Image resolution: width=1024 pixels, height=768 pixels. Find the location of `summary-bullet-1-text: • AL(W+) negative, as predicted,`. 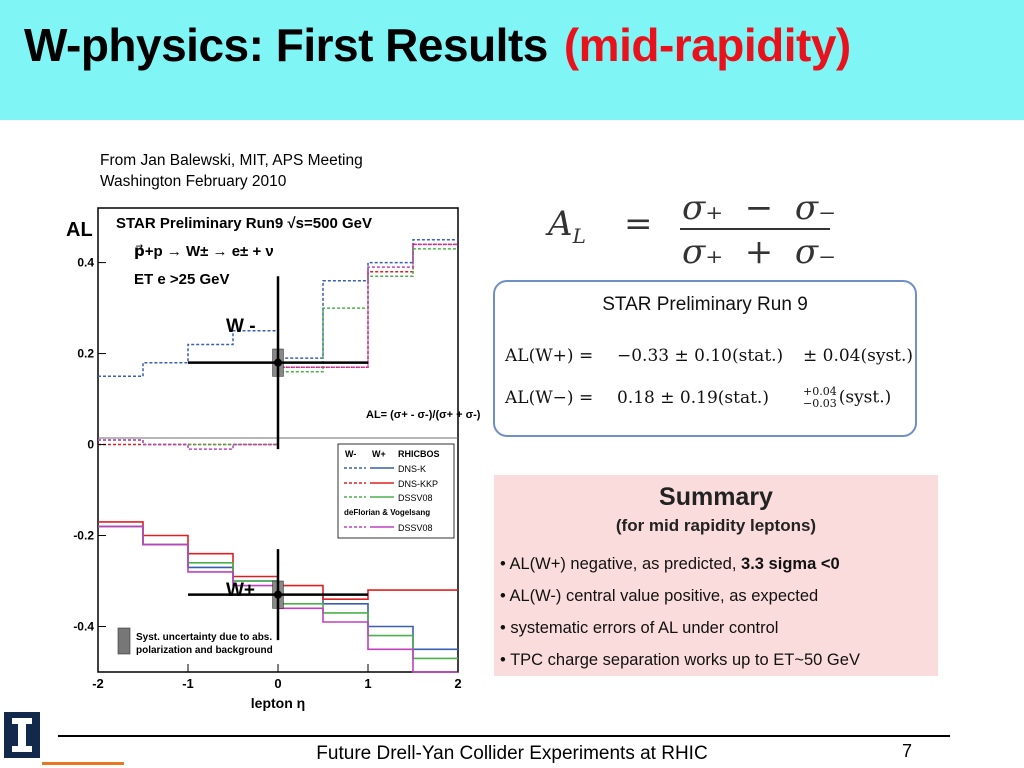

summary-bullet-1-text: • AL(W+) negative, as predicted, is located at coordinates (621, 564).